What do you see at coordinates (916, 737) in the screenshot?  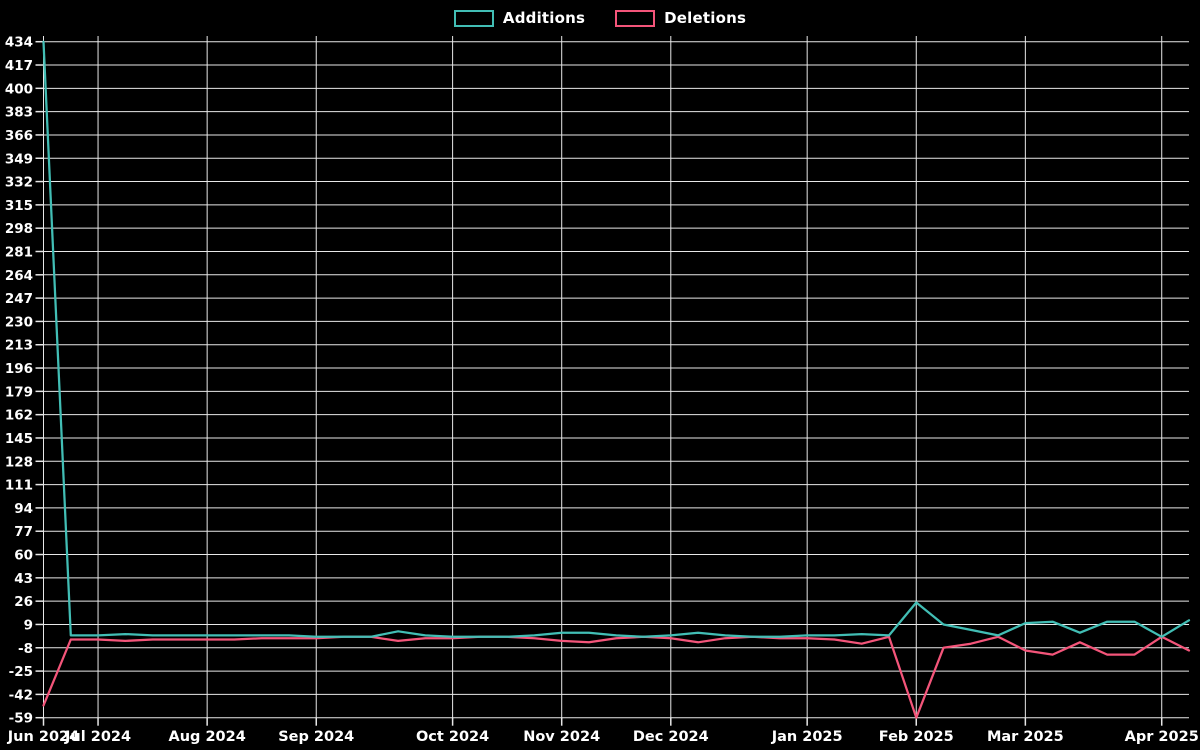 I see `x-tick-label: Feb 2025` at bounding box center [916, 737].